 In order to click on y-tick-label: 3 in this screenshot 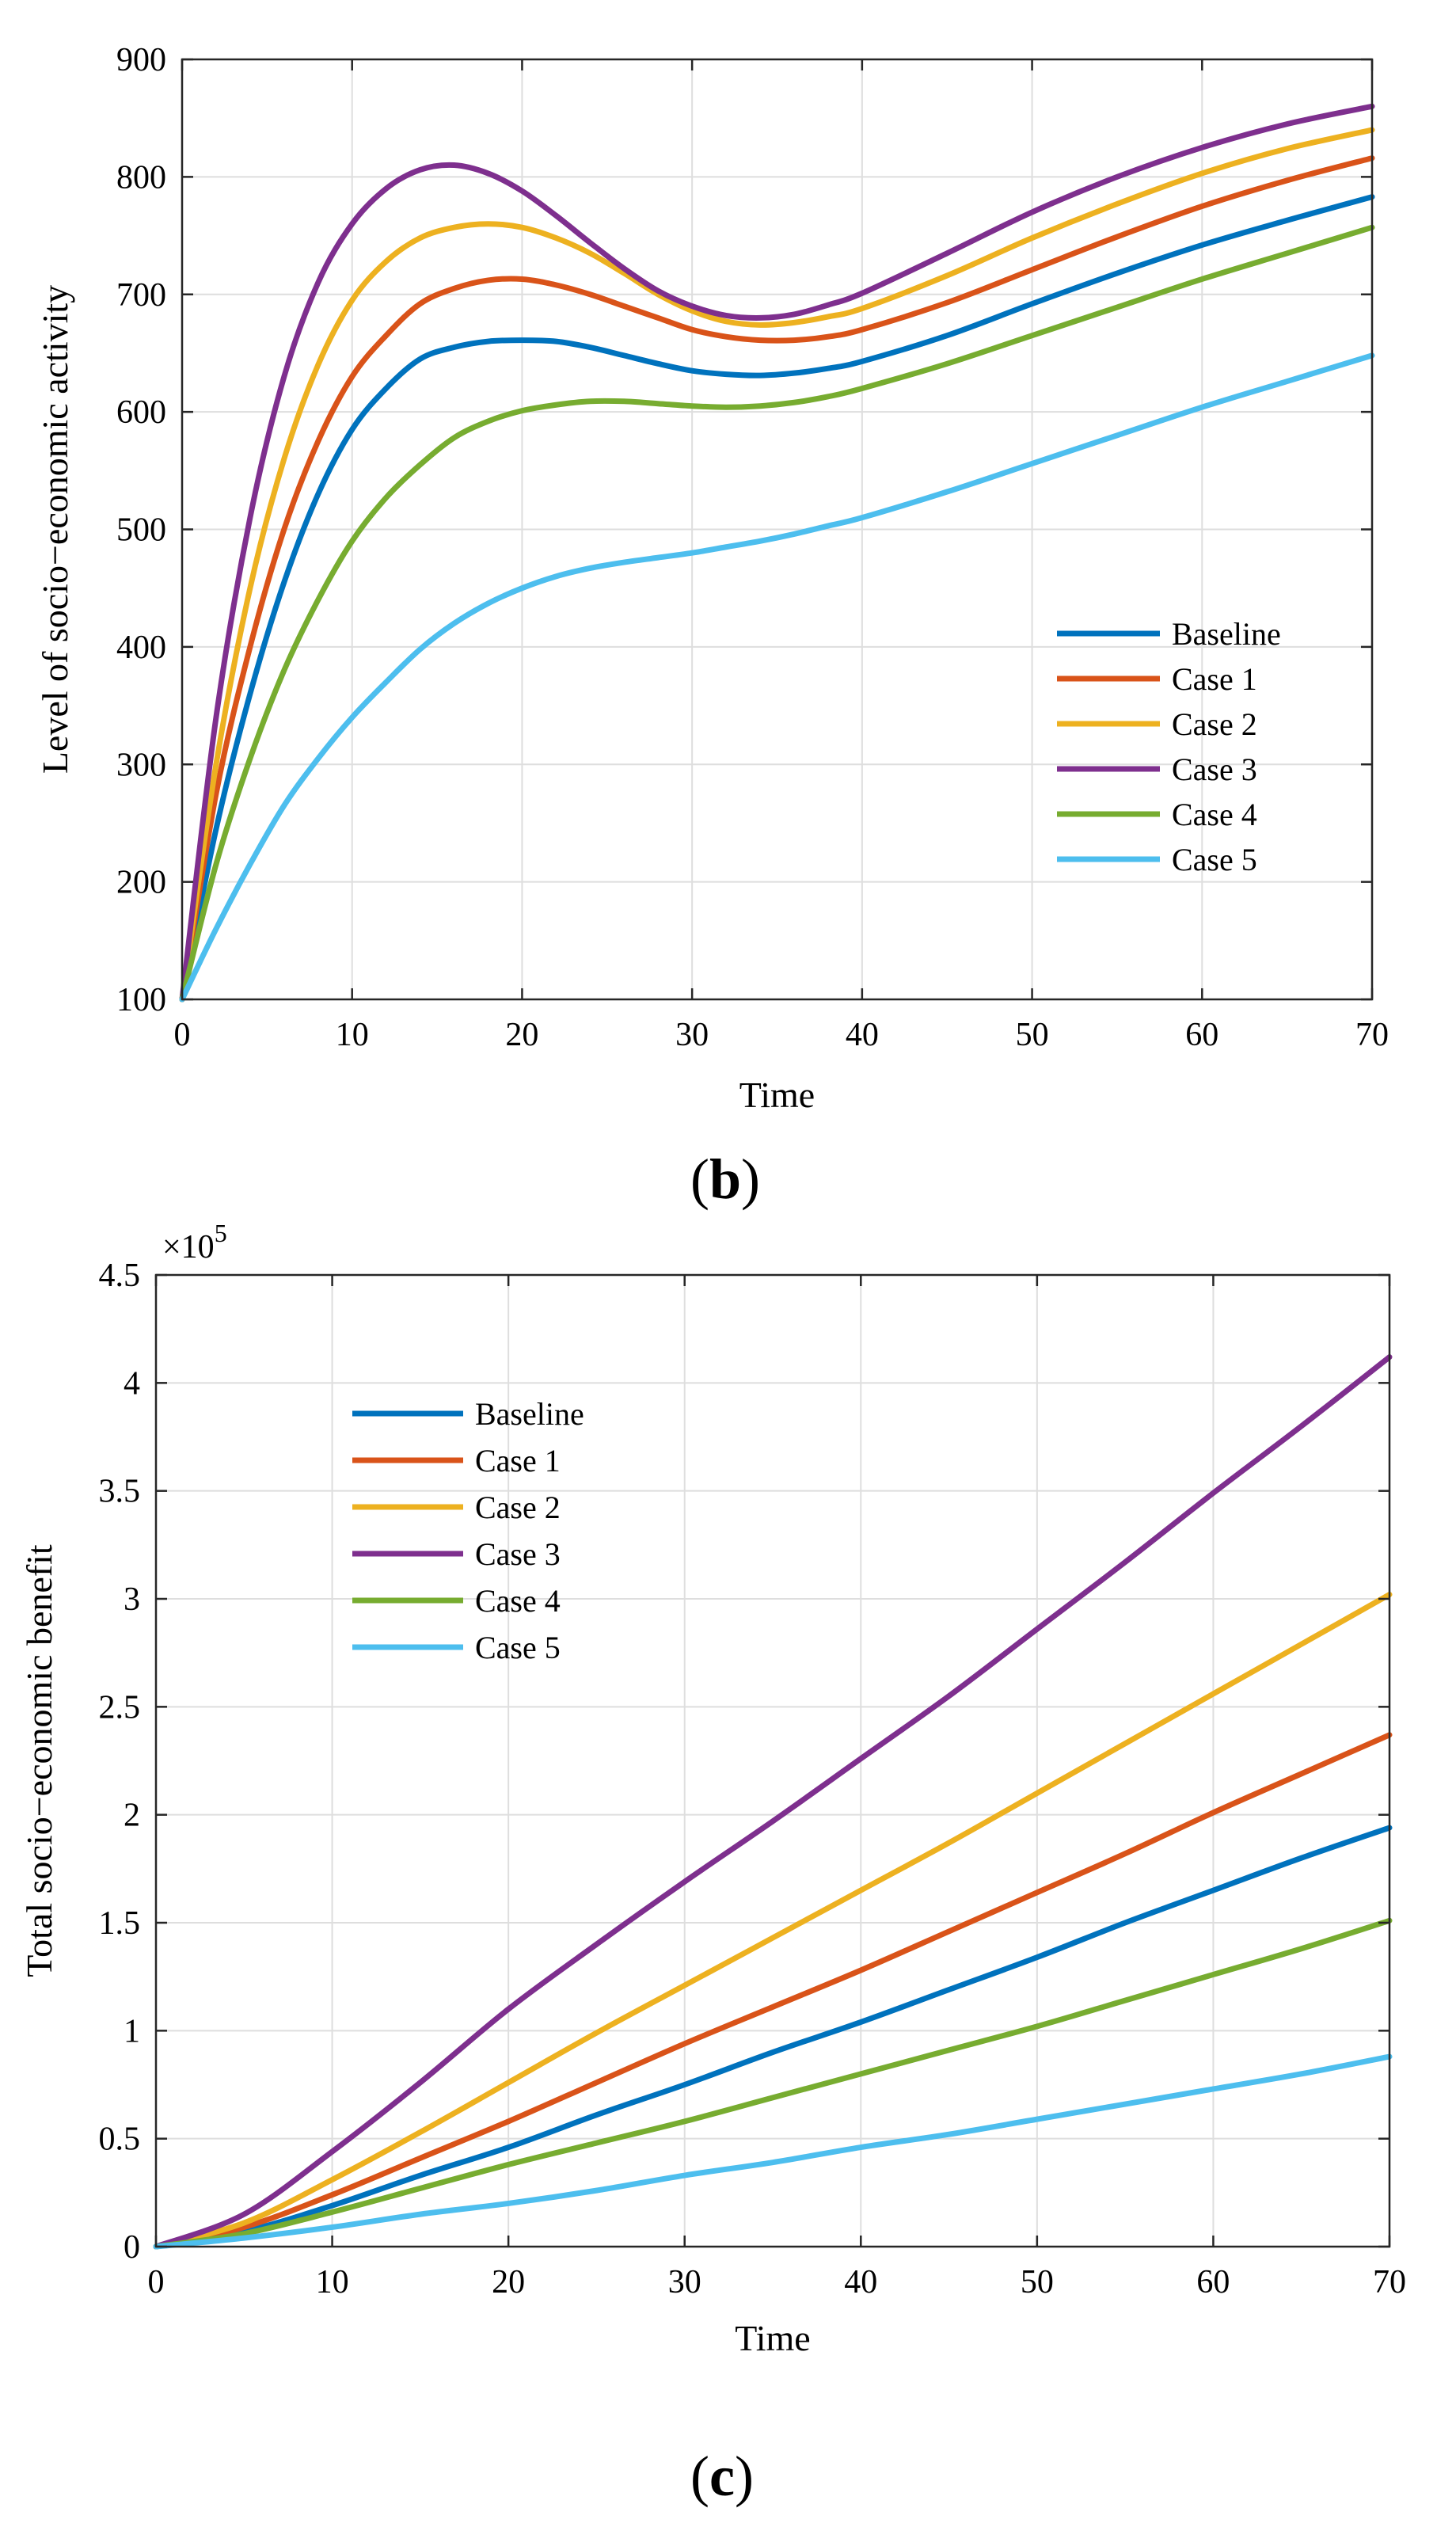, I will do `click(132, 1600)`.